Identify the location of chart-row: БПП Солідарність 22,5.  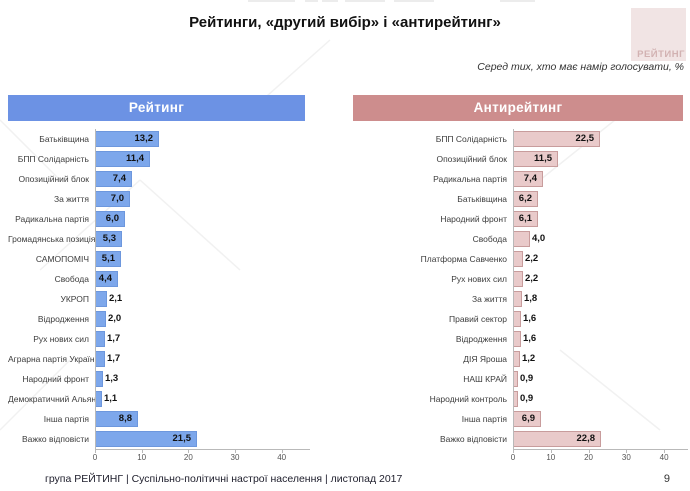
(518, 139).